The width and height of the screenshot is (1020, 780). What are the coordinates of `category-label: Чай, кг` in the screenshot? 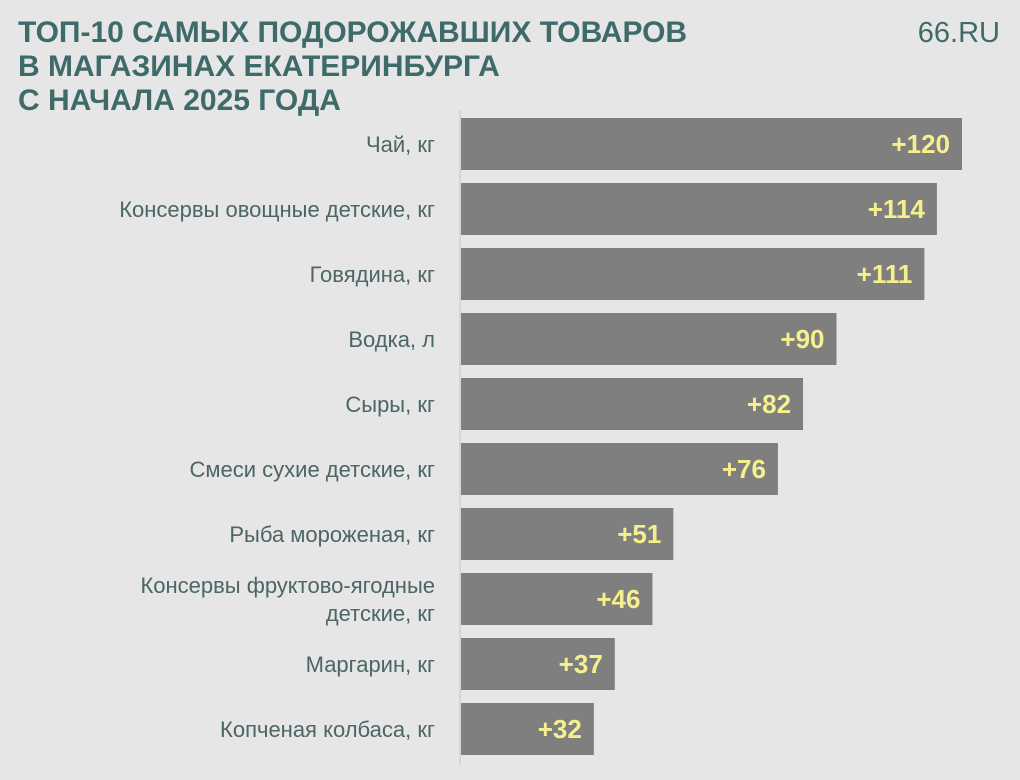 It's located at (400, 144).